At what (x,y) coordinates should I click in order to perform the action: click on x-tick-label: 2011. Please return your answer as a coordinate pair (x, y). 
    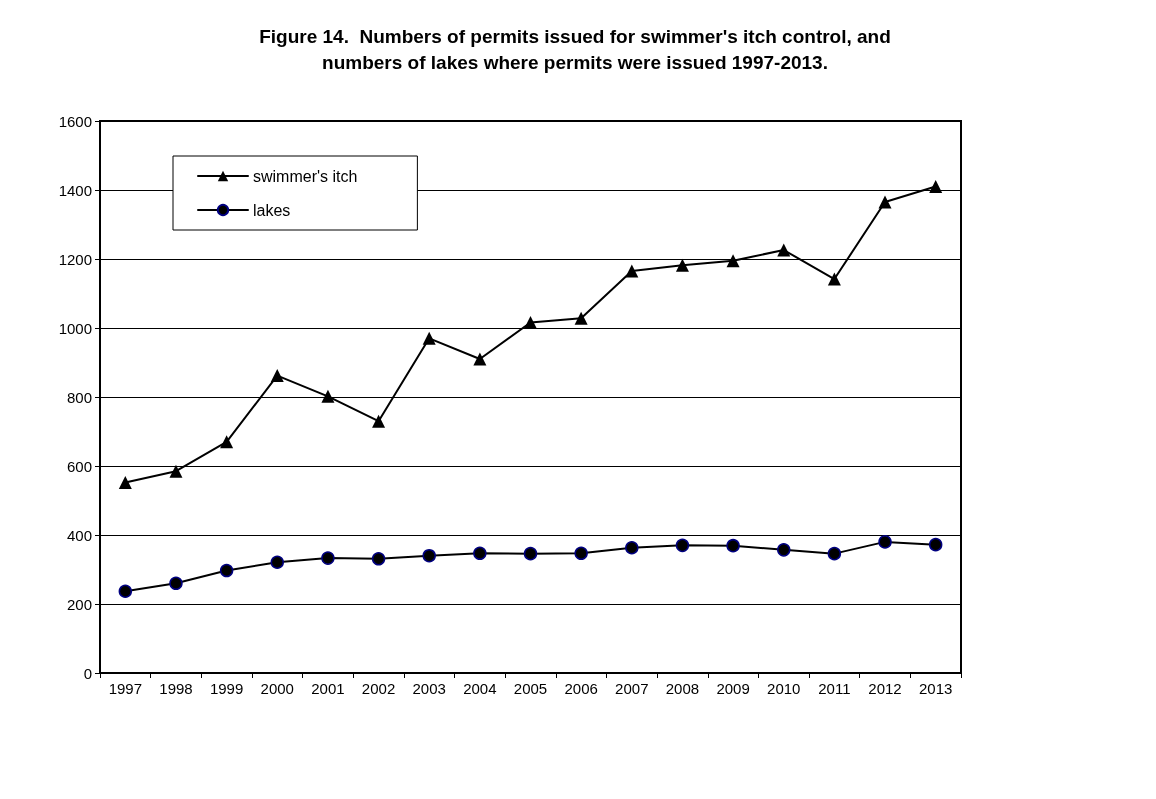
    Looking at the image, I should click on (834, 688).